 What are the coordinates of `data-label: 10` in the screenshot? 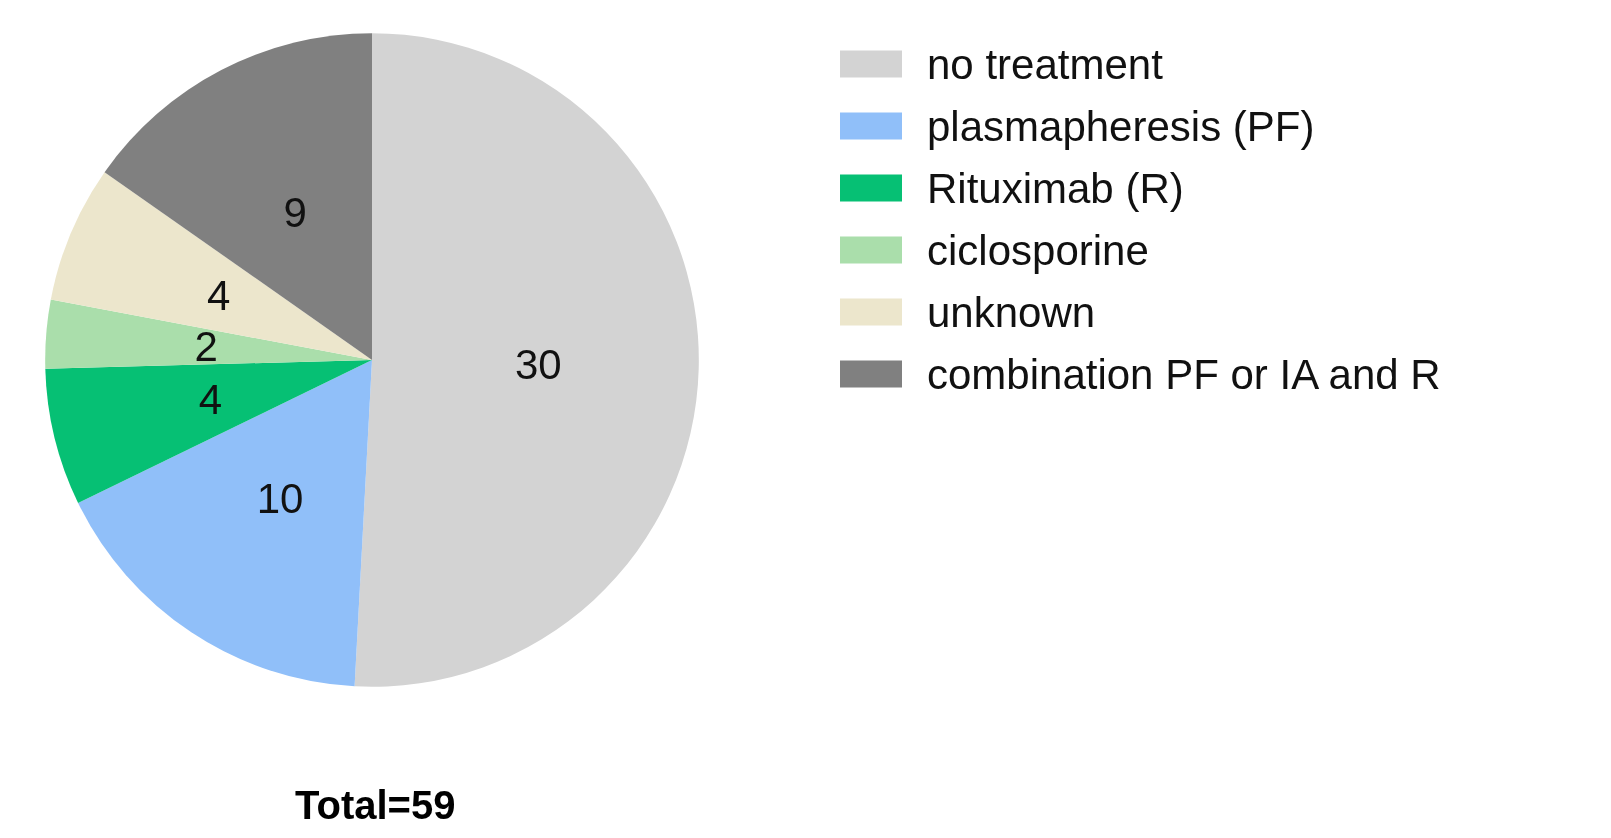 It's located at (280, 499).